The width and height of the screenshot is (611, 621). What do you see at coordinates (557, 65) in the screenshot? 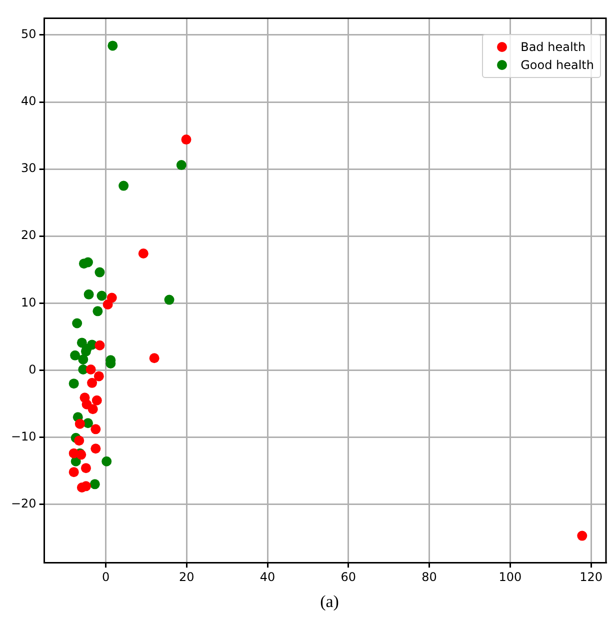
I see `legend-label: Good health` at bounding box center [557, 65].